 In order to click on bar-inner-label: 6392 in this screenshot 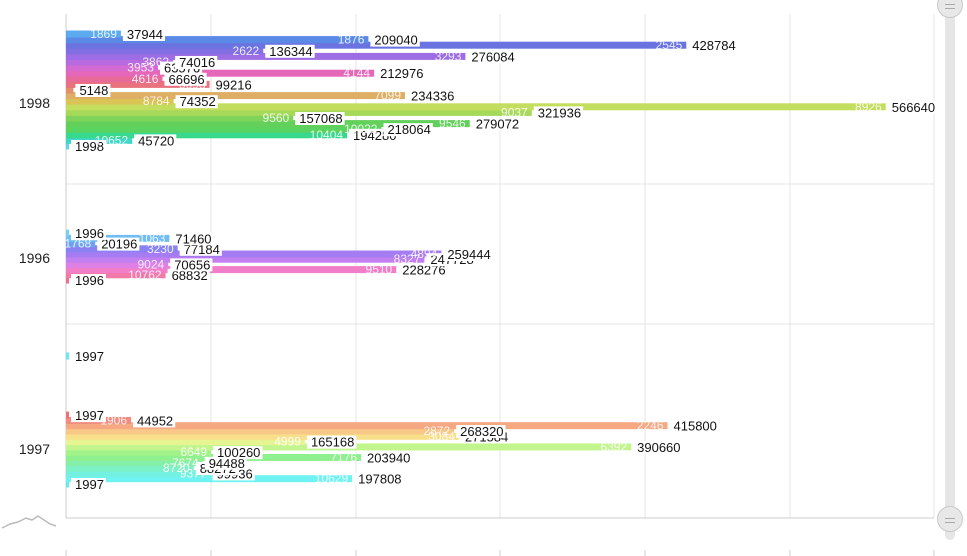, I will do `click(613, 447)`.